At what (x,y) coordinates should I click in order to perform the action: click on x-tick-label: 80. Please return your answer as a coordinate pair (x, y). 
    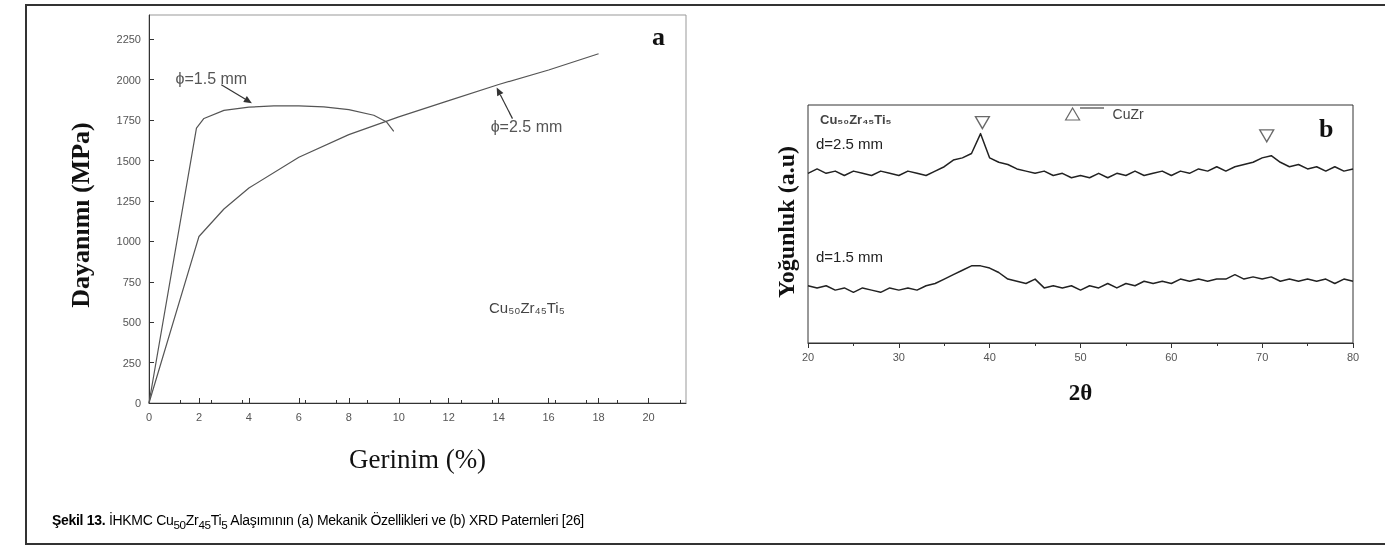
    Looking at the image, I should click on (1353, 356).